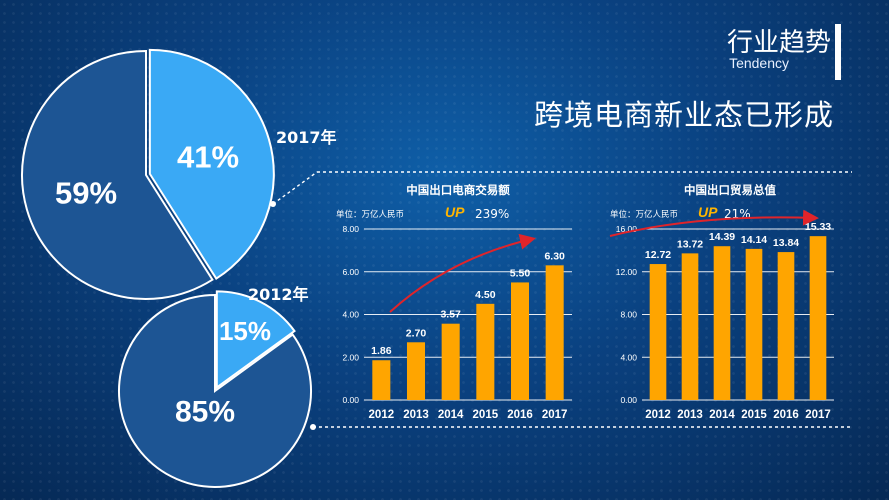 This screenshot has height=500, width=889. Describe the element at coordinates (416, 371) in the screenshot. I see `ecommerce-bar-2013` at that location.